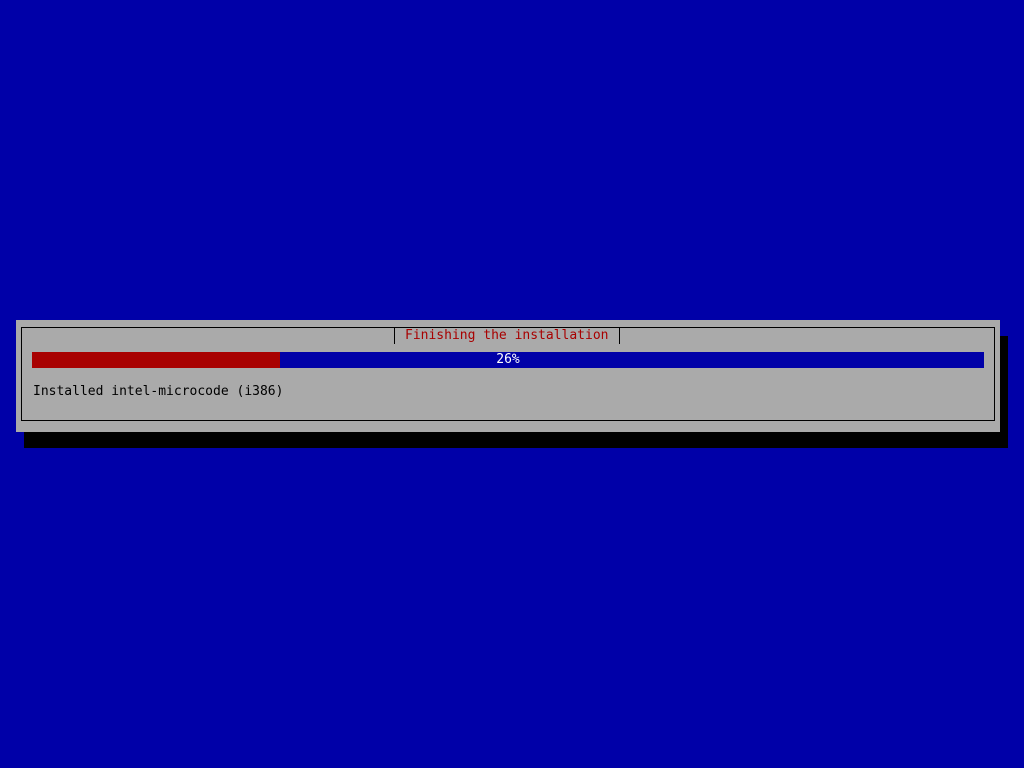 The width and height of the screenshot is (1024, 768). I want to click on dialog-frame: Finishing the installation, so click(508, 374).